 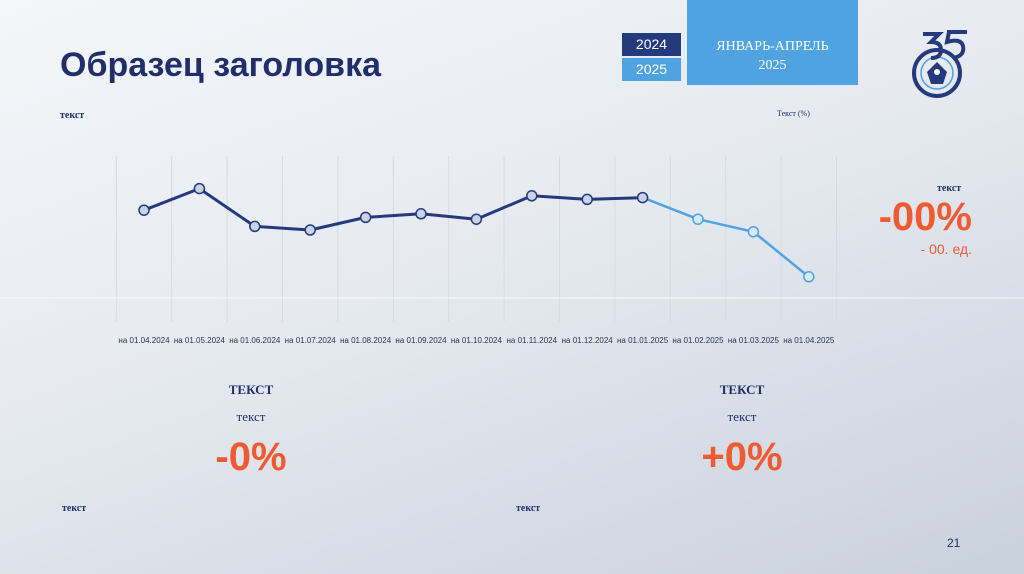 What do you see at coordinates (311, 340) in the screenshot?
I see `x-tick-label: на 01.07.2024` at bounding box center [311, 340].